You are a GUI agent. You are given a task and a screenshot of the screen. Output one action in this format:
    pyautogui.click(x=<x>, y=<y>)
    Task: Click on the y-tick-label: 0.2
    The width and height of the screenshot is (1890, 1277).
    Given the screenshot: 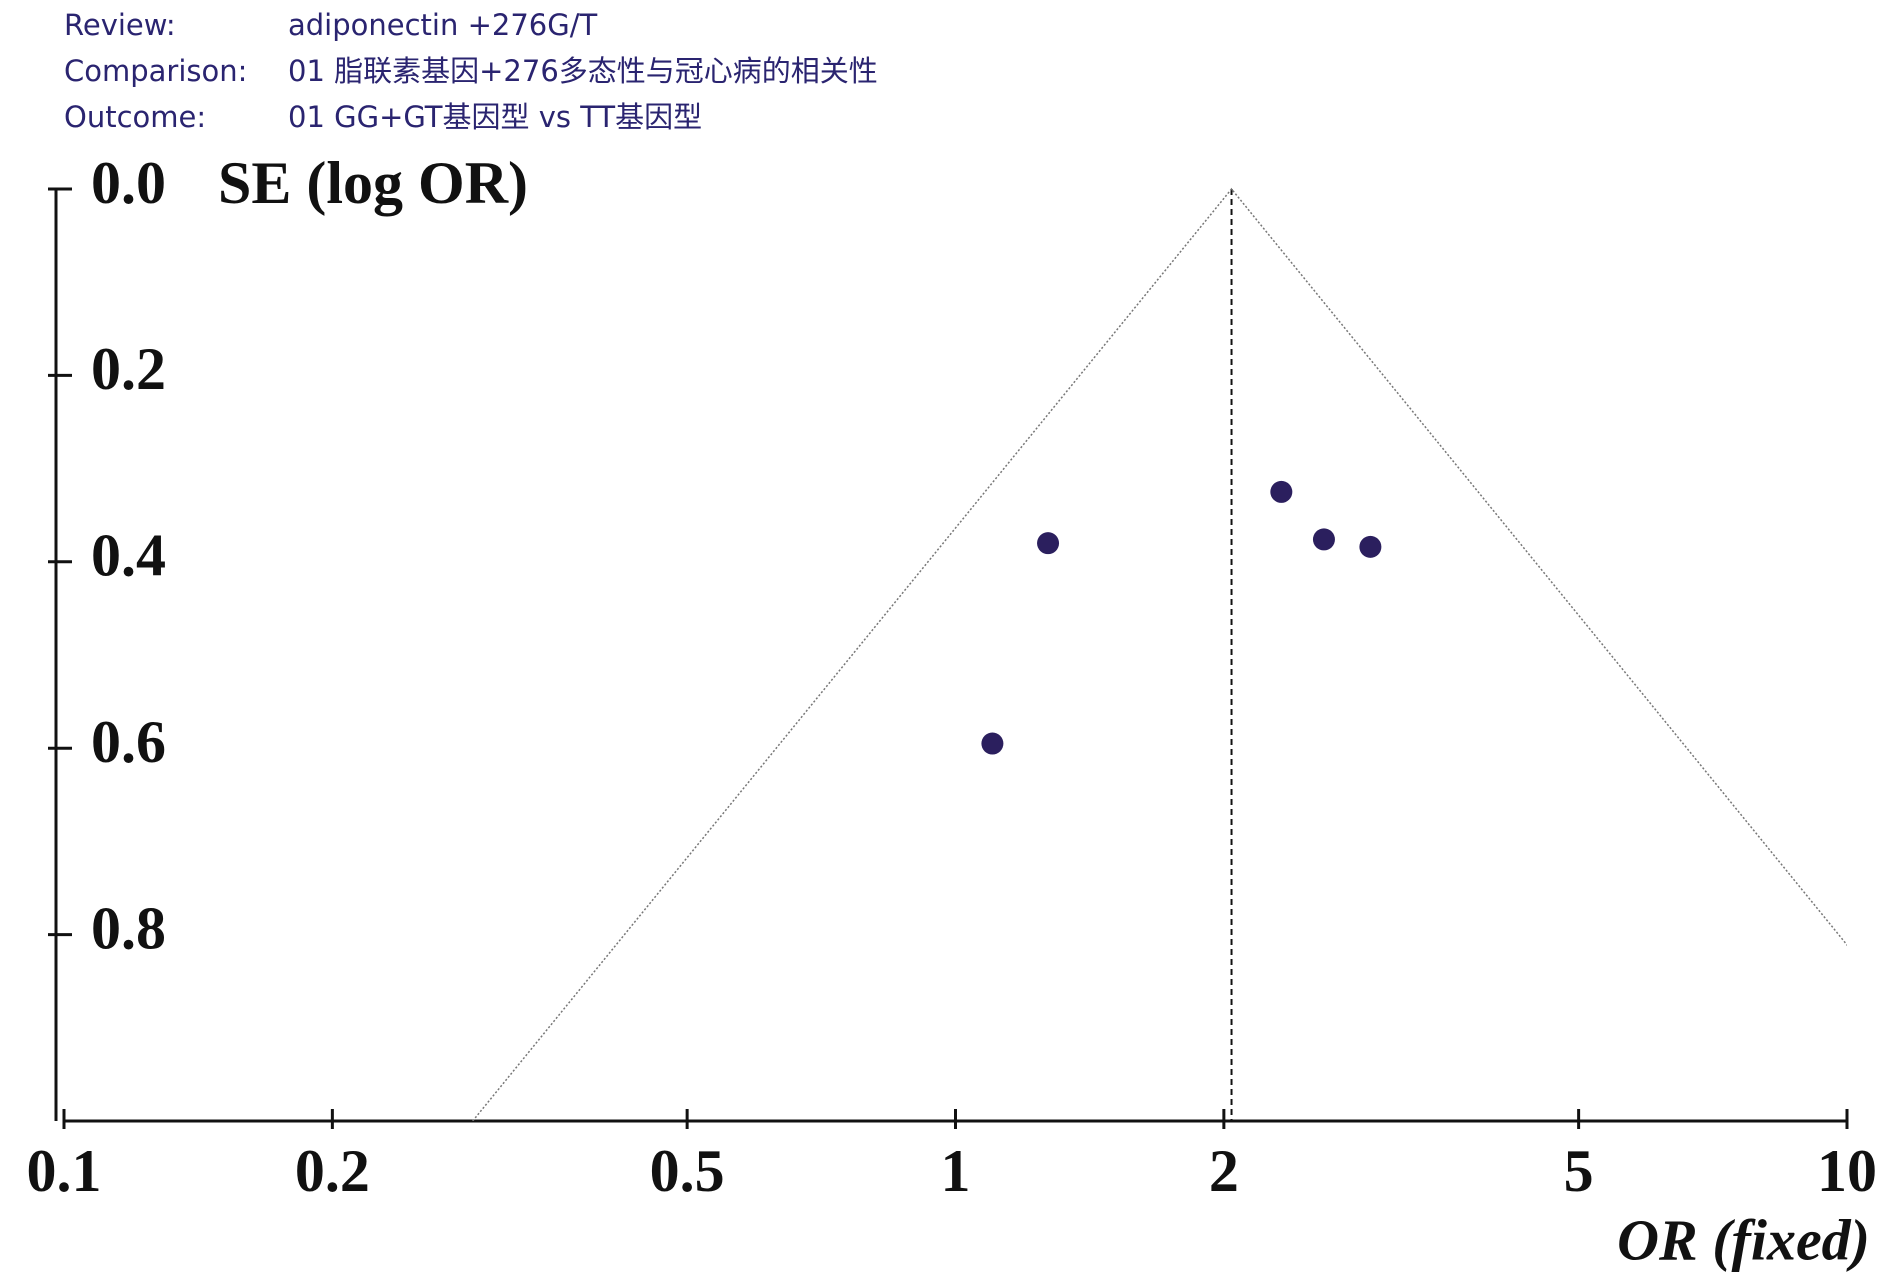 What is the action you would take?
    pyautogui.click(x=128, y=369)
    